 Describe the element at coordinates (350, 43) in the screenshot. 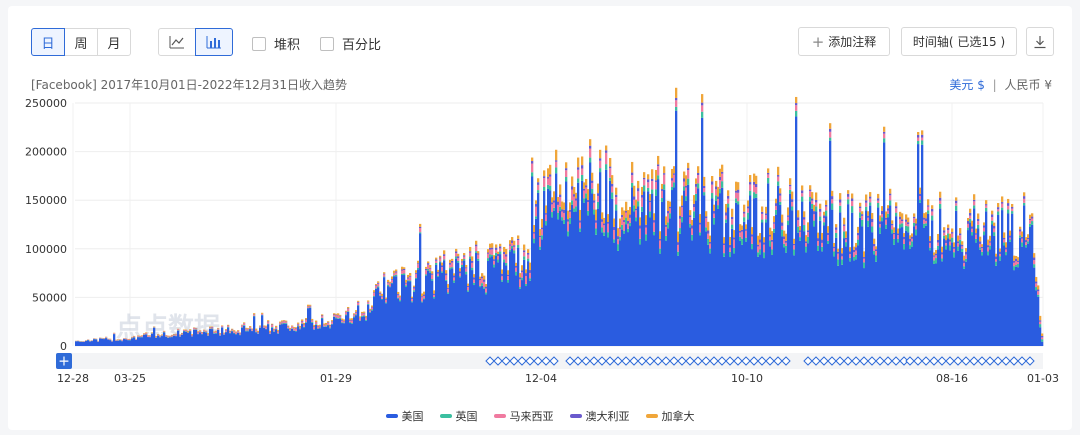

I see `percent-checkbox: 百分比` at that location.